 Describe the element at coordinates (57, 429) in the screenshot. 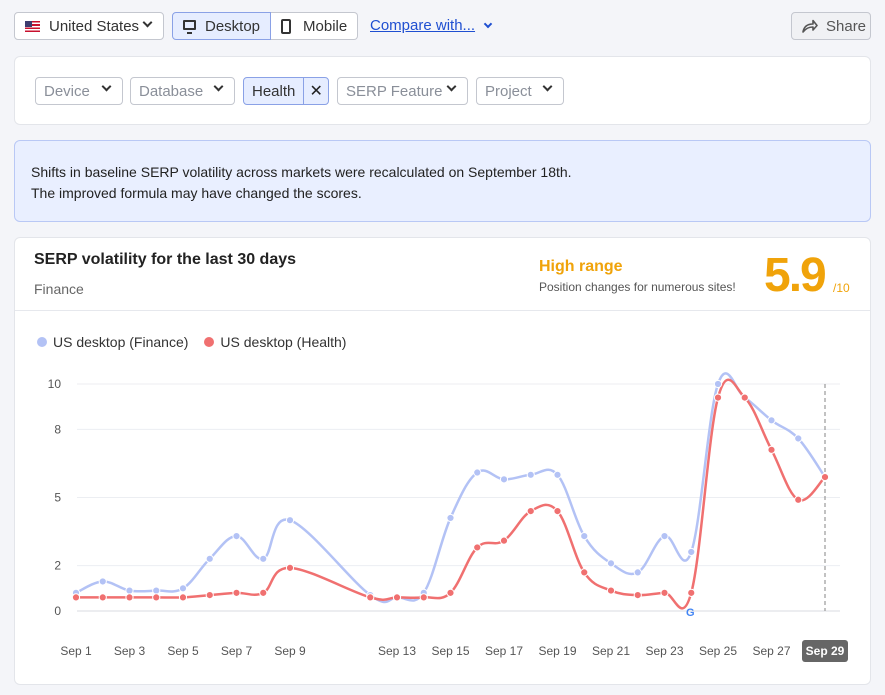

I see `y-tick-label: 8` at that location.